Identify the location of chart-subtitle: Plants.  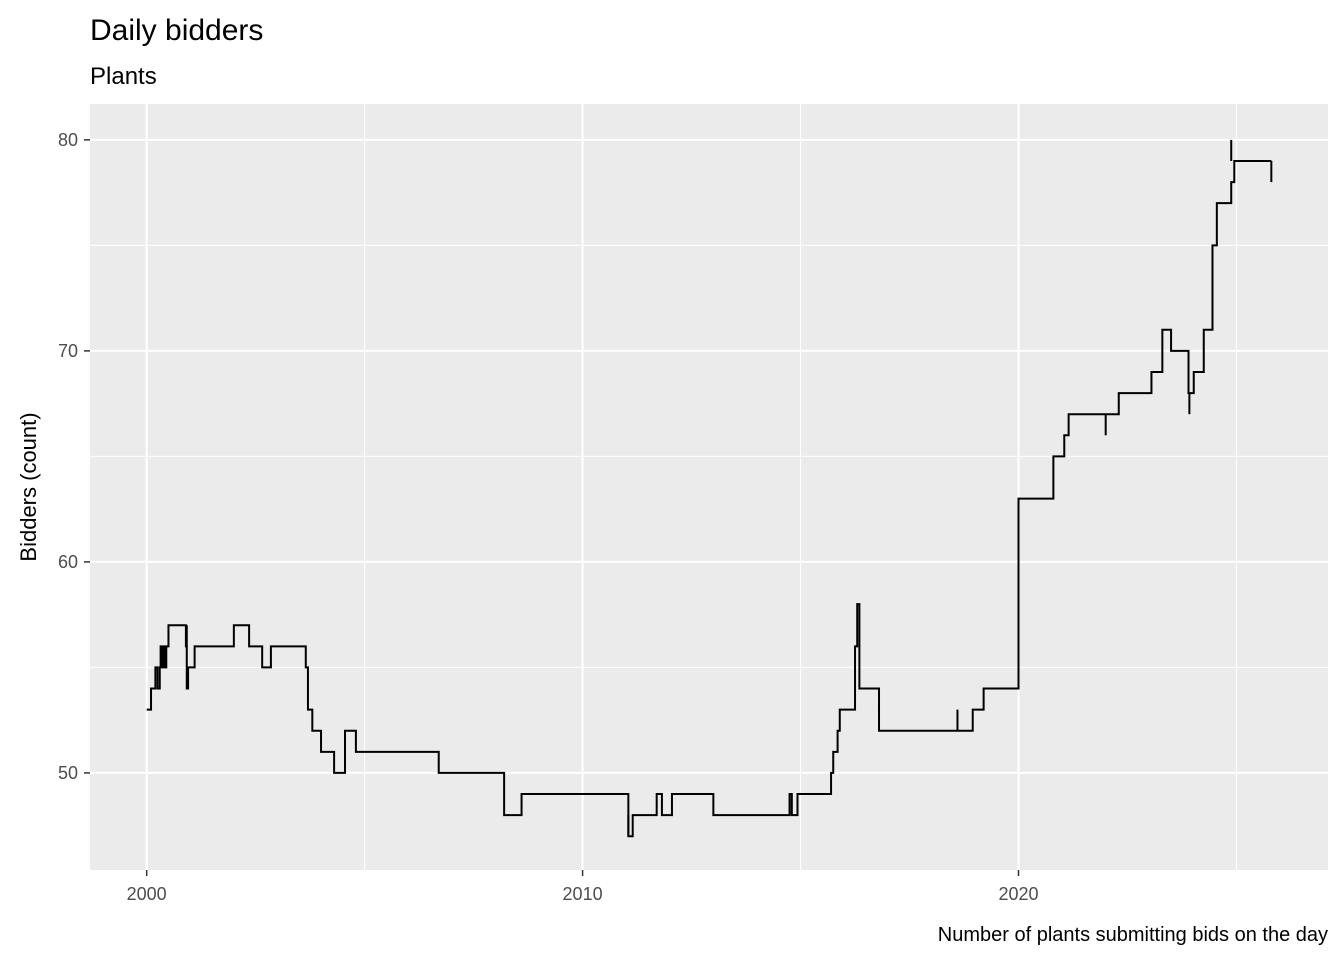
(123, 76).